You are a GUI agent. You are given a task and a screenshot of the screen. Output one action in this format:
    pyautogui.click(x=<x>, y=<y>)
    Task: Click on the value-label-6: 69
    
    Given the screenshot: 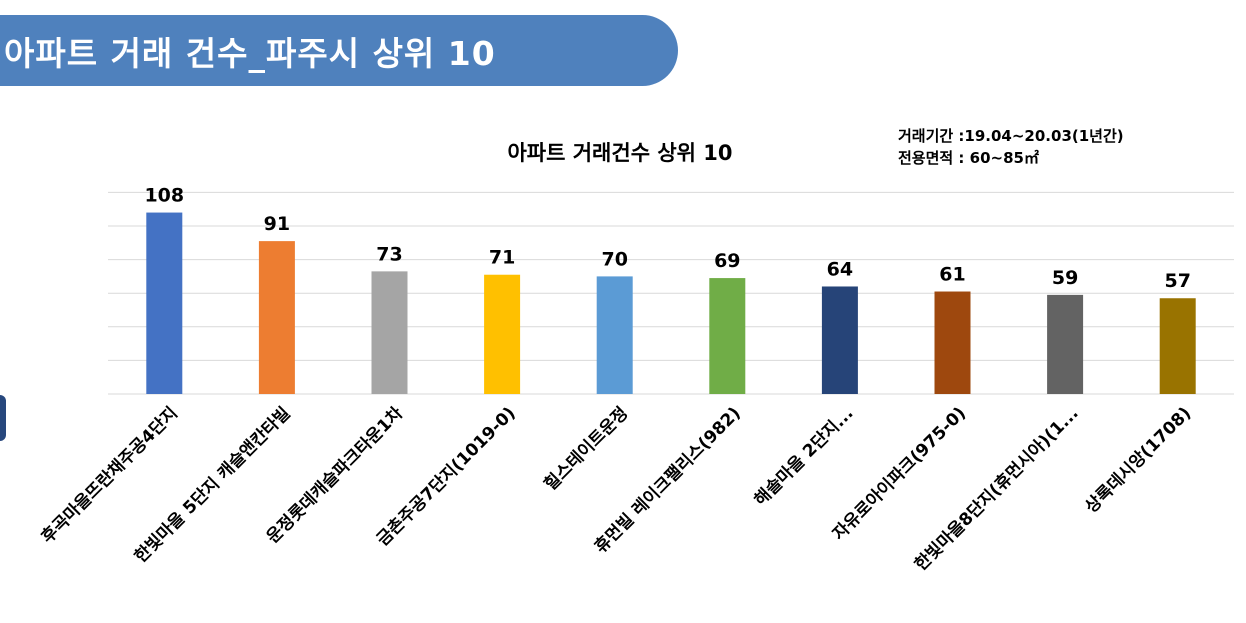 What is the action you would take?
    pyautogui.click(x=727, y=261)
    